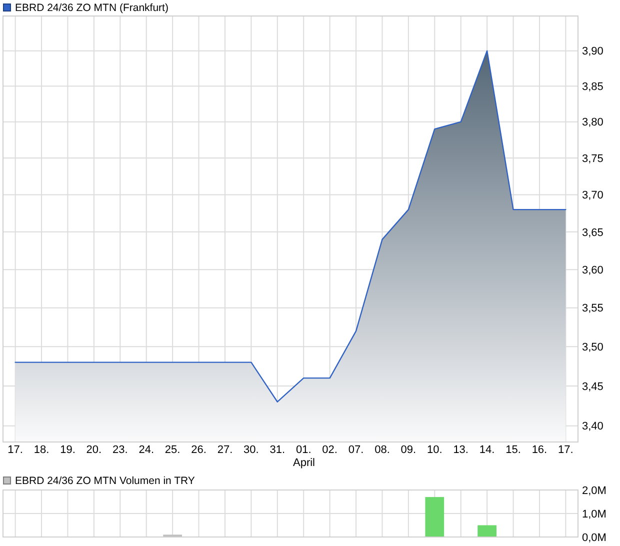 The height and width of the screenshot is (546, 620). Describe the element at coordinates (408, 450) in the screenshot. I see `x-tick-label: 09.` at that location.